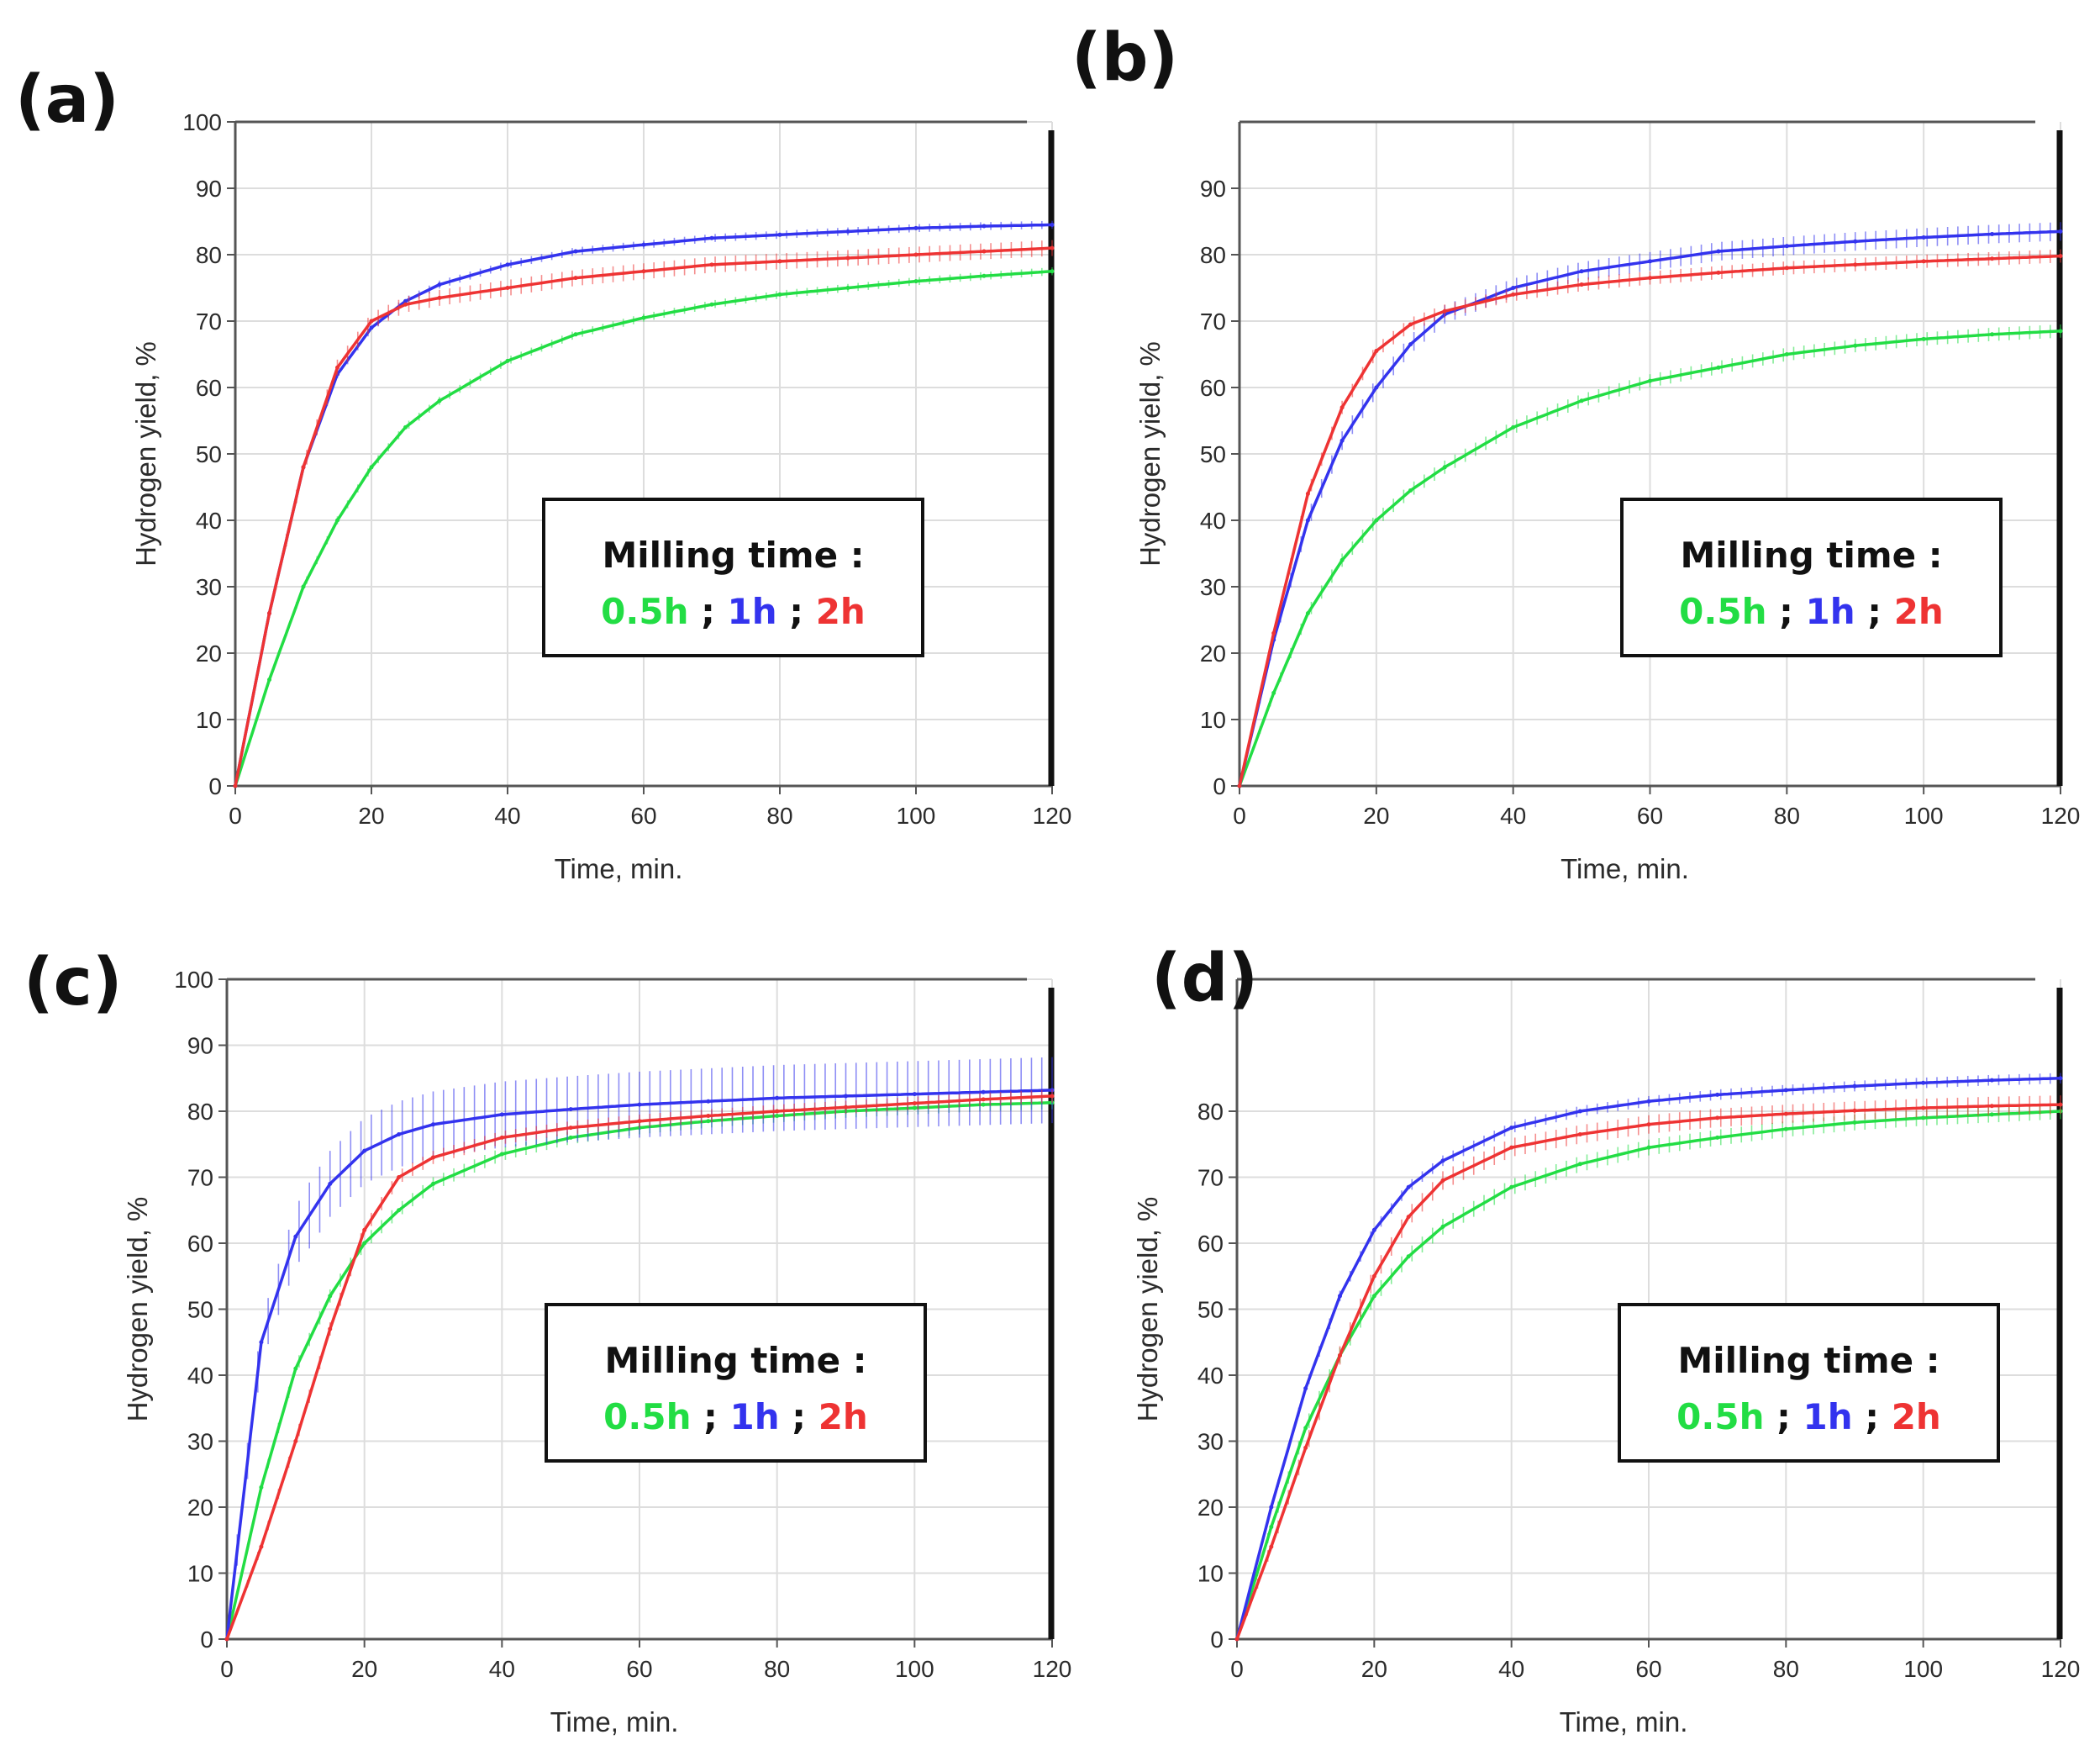 This screenshot has width=2100, height=1761. I want to click on panel-label-c: (c), so click(73, 982).